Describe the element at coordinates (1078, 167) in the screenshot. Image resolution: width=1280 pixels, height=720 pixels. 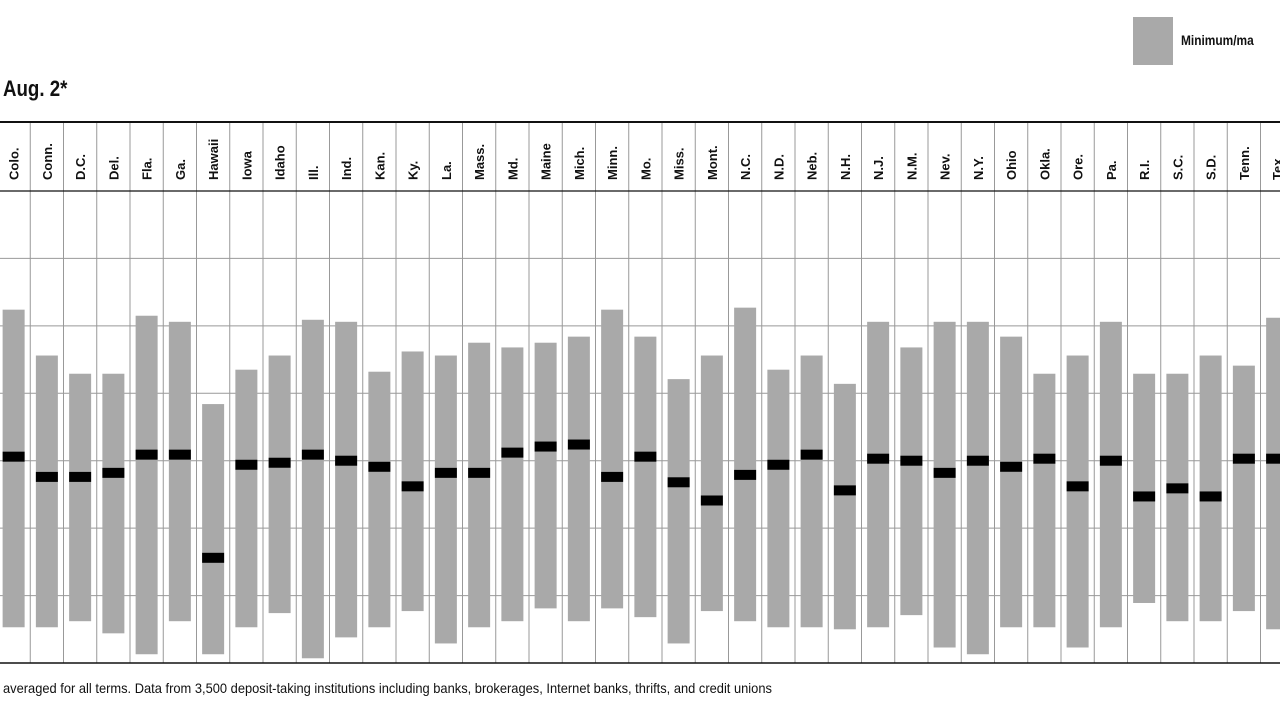
I see `category-label: Ore.` at that location.